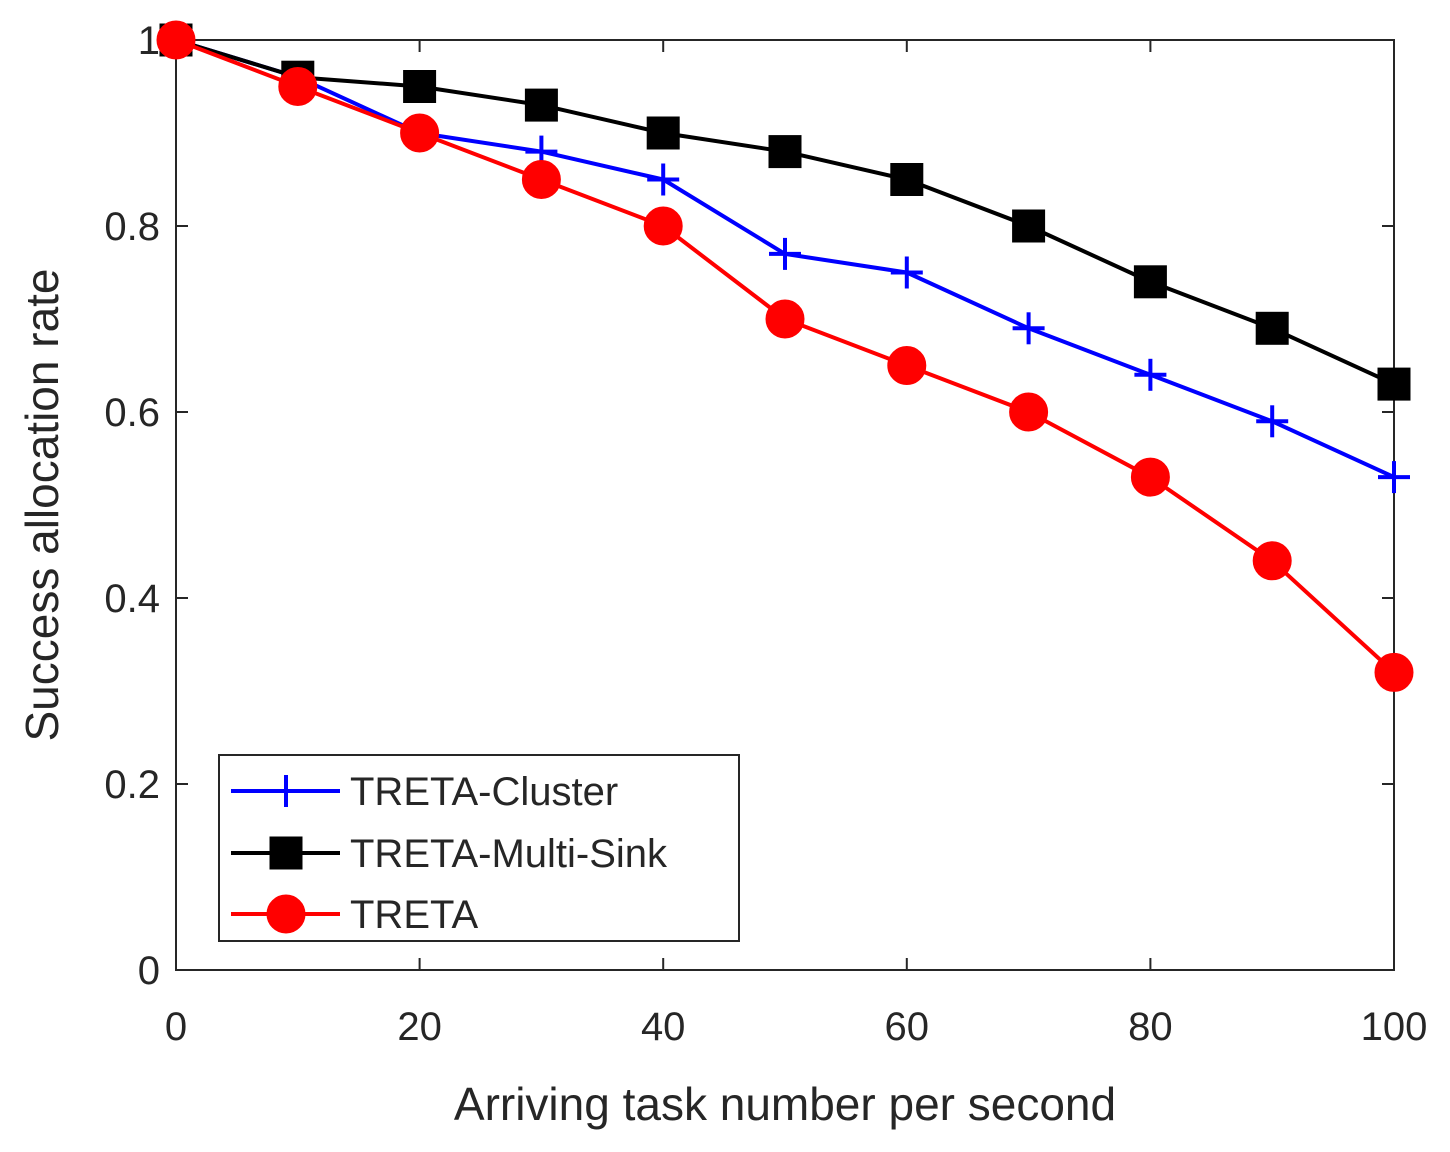 The image size is (1450, 1152). I want to click on legend: TRETA-Cluster TRETA-Multi-Sink TRETA, so click(479, 848).